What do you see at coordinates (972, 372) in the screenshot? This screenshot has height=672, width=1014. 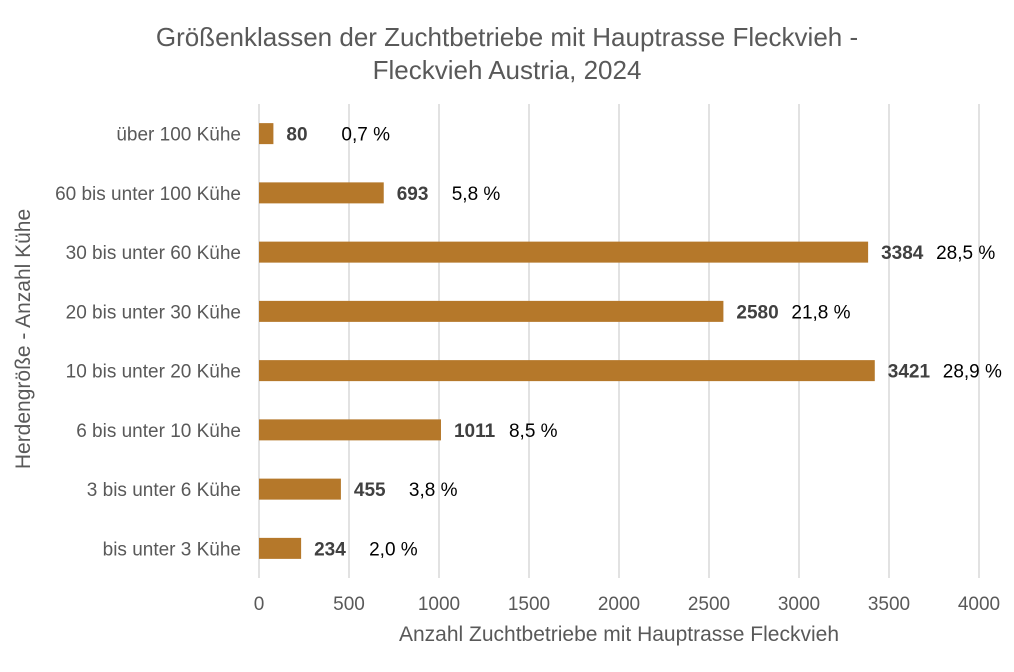 I see `percent-label: 28,9 %` at bounding box center [972, 372].